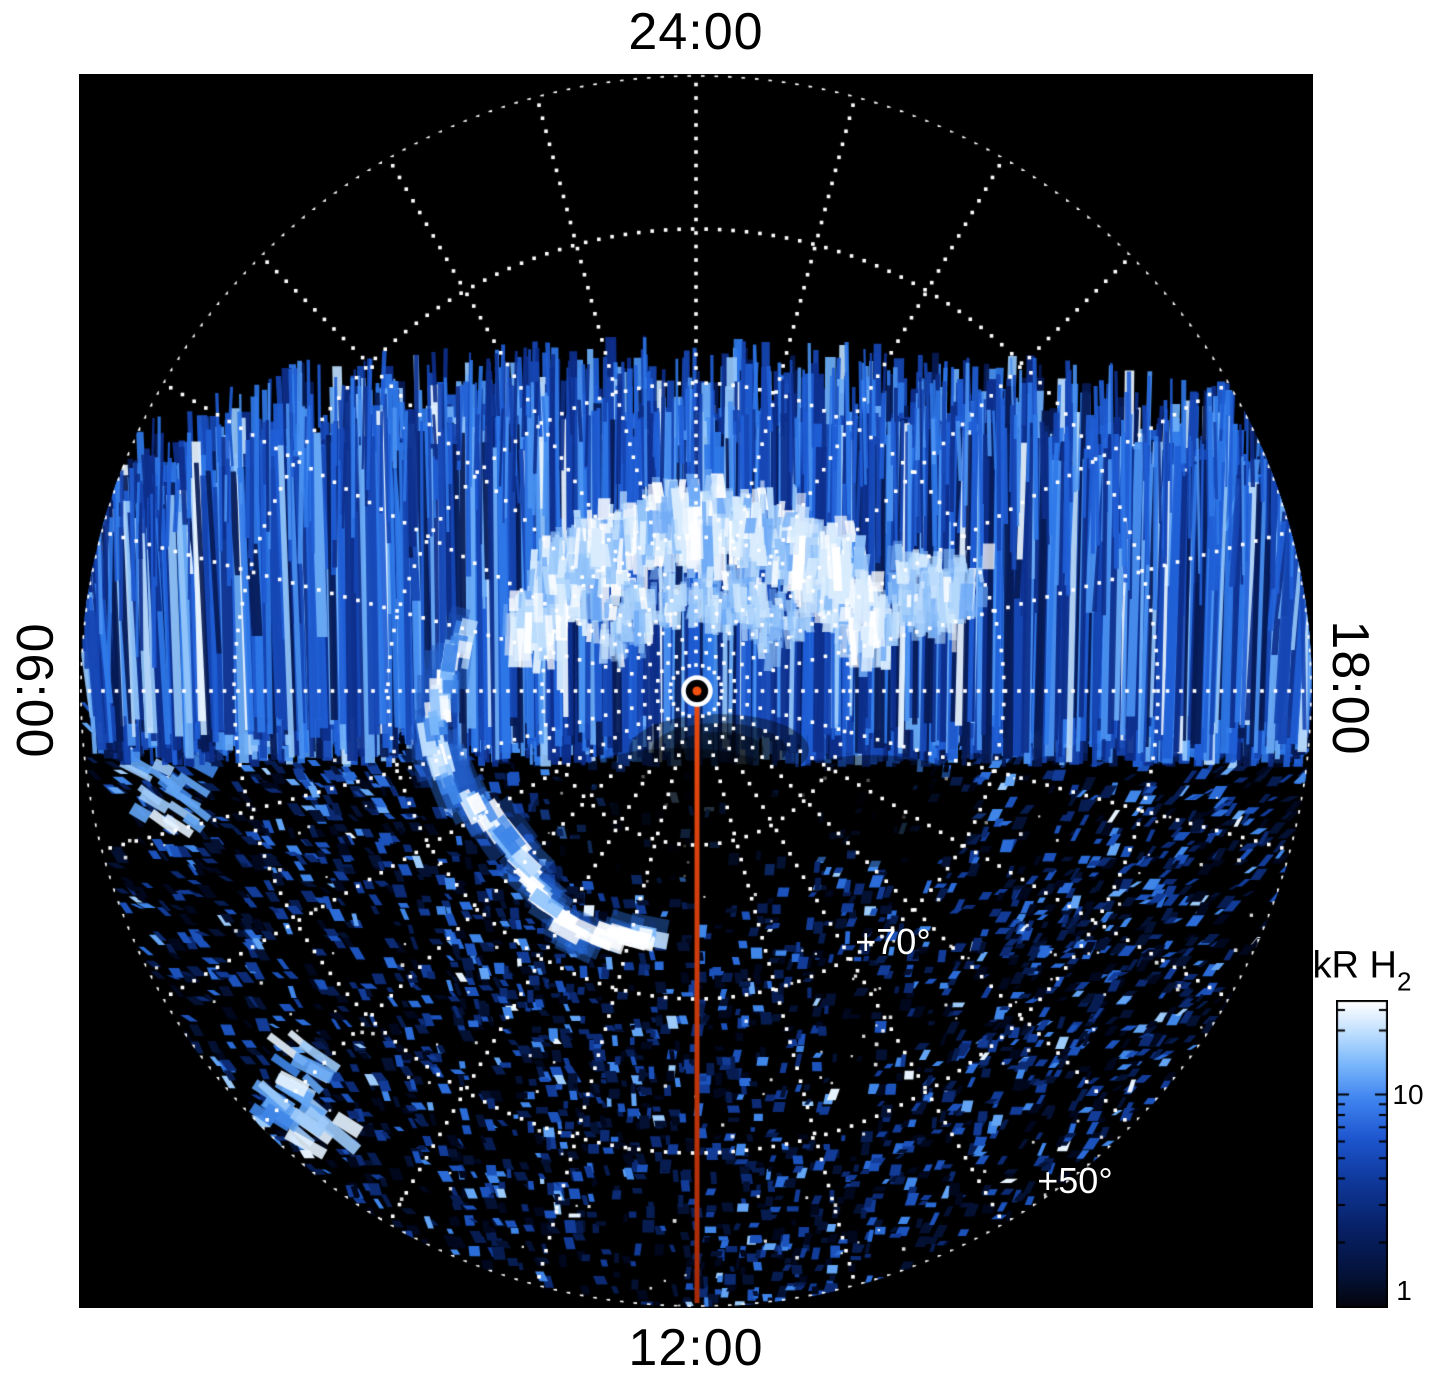 The image size is (1447, 1384). What do you see at coordinates (1075, 1180) in the screenshot?
I see `lat-label-50: +50°` at bounding box center [1075, 1180].